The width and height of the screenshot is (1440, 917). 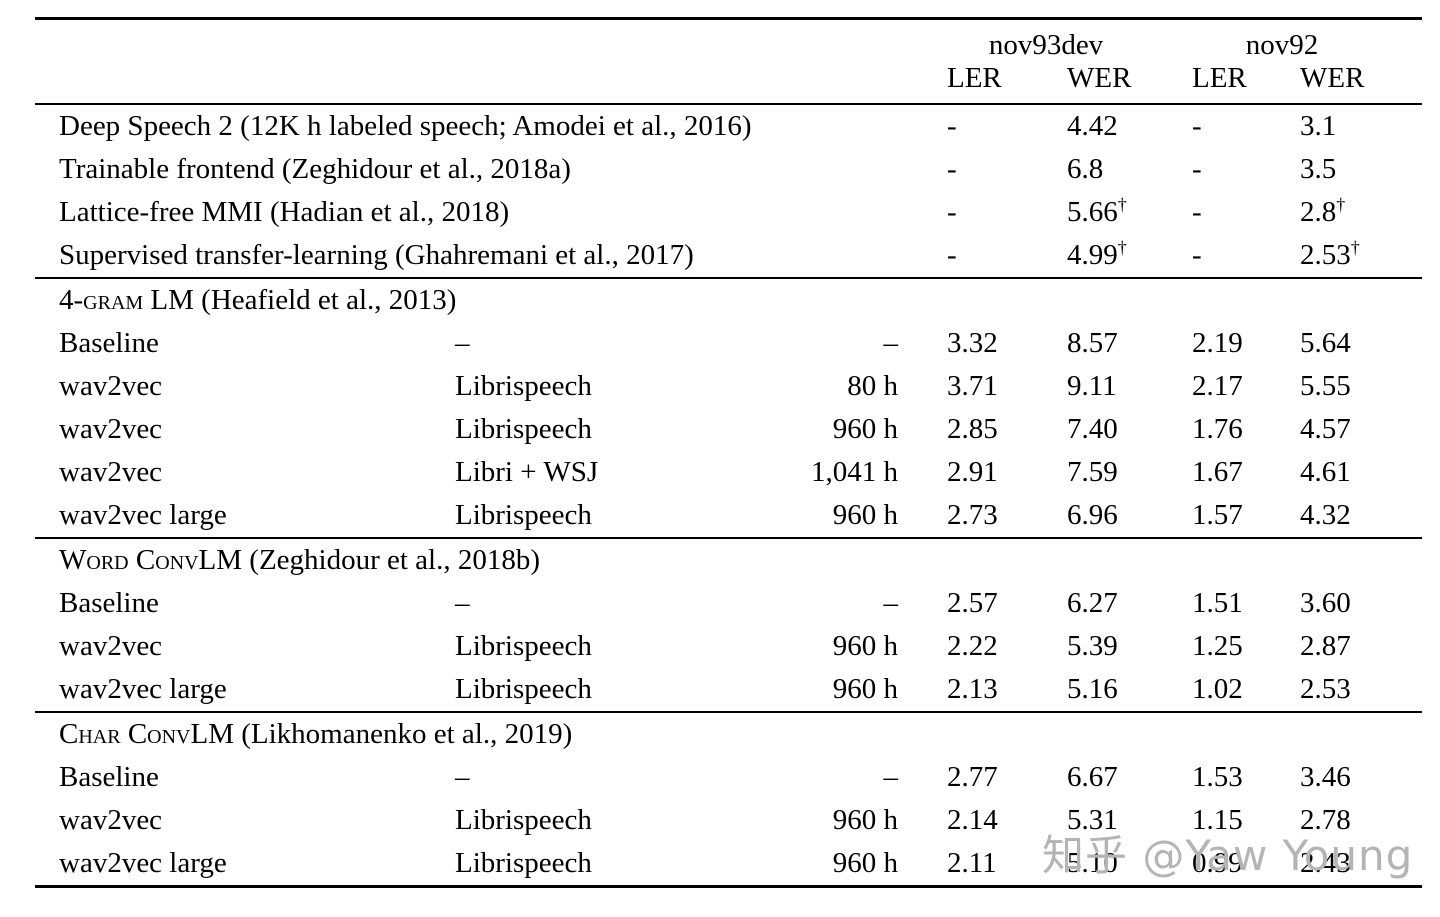 What do you see at coordinates (972, 343) in the screenshot?
I see `ler-nov93dev-cell: 3.32` at bounding box center [972, 343].